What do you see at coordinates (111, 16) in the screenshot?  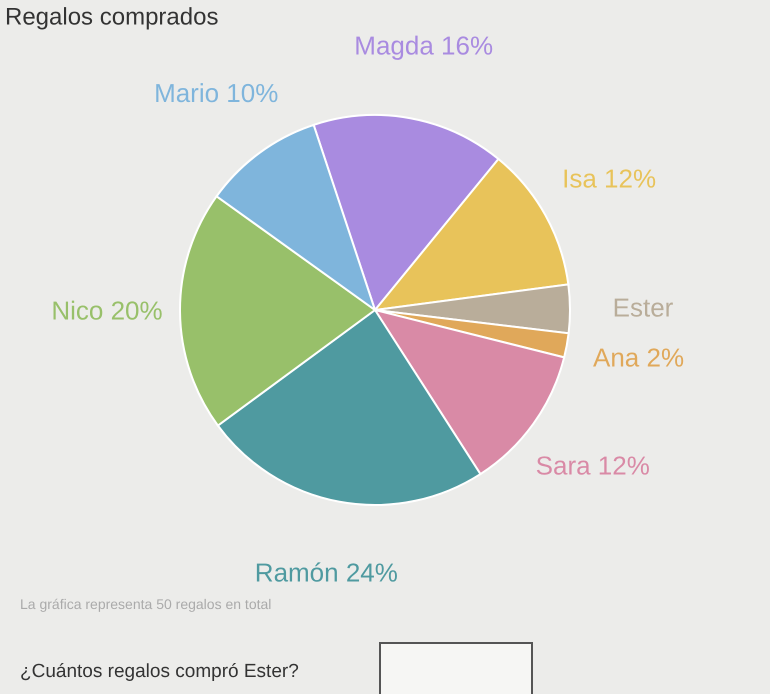 I see `chart-title: Regalos comprados` at bounding box center [111, 16].